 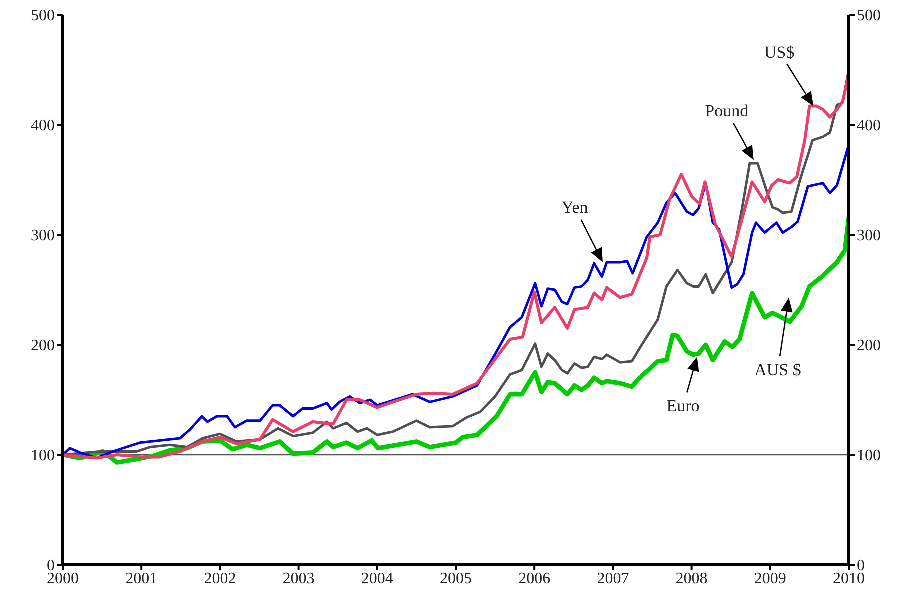 I want to click on annotation: Pound, so click(x=727, y=111).